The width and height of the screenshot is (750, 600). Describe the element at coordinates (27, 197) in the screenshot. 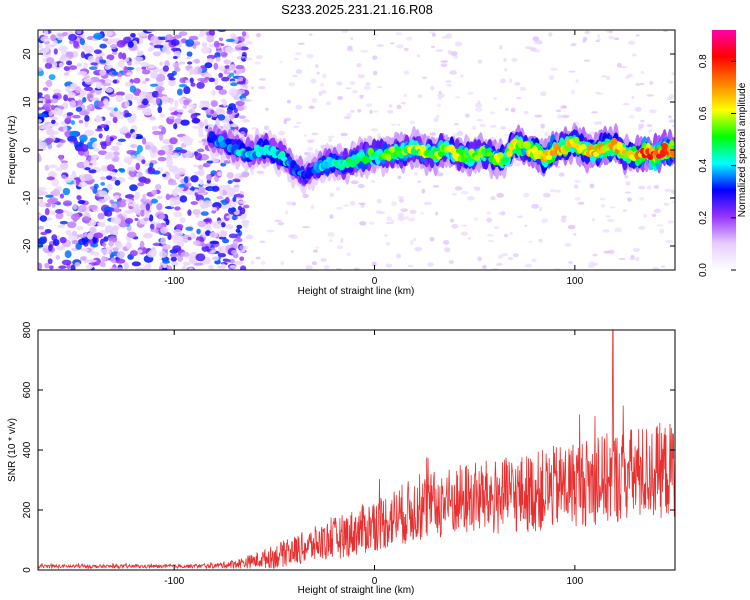

I see `y-tick-label: -10` at that location.